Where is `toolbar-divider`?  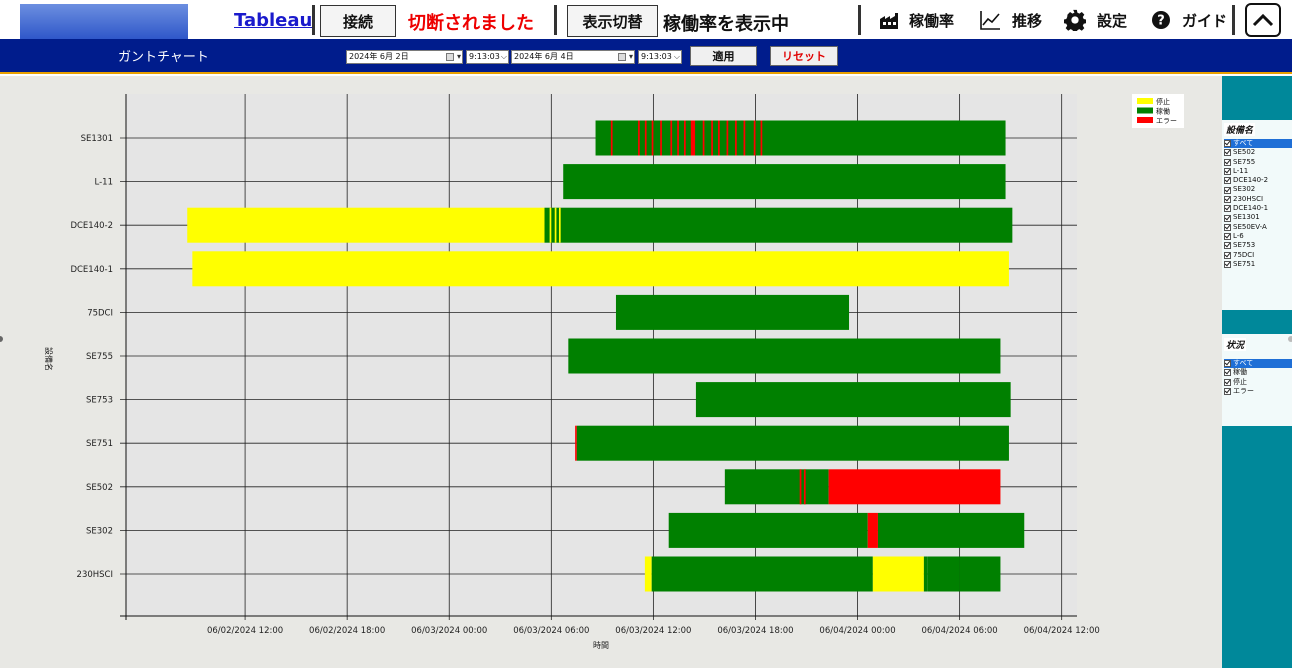
toolbar-divider is located at coordinates (555, 20).